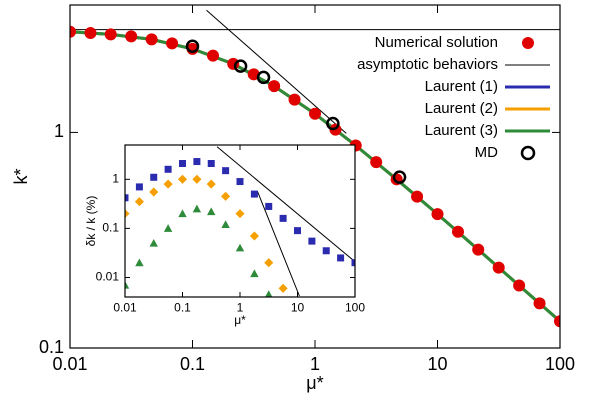 The width and height of the screenshot is (598, 407). What do you see at coordinates (461, 86) in the screenshot?
I see `legend-label: Laurent (1)` at bounding box center [461, 86].